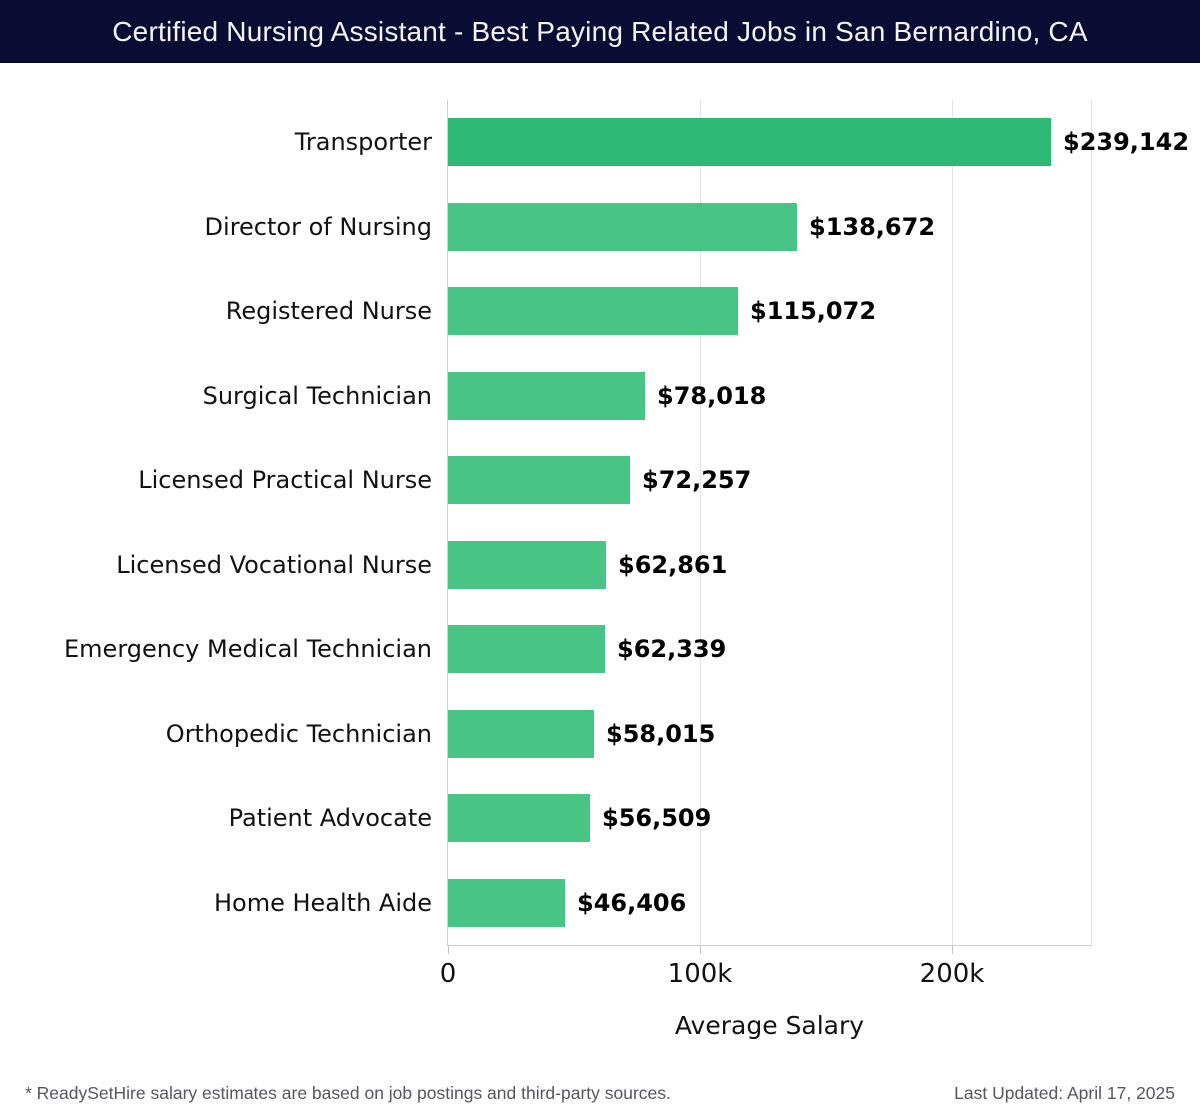 The height and width of the screenshot is (1120, 1200). Describe the element at coordinates (700, 974) in the screenshot. I see `x-tick-label: 100k` at that location.